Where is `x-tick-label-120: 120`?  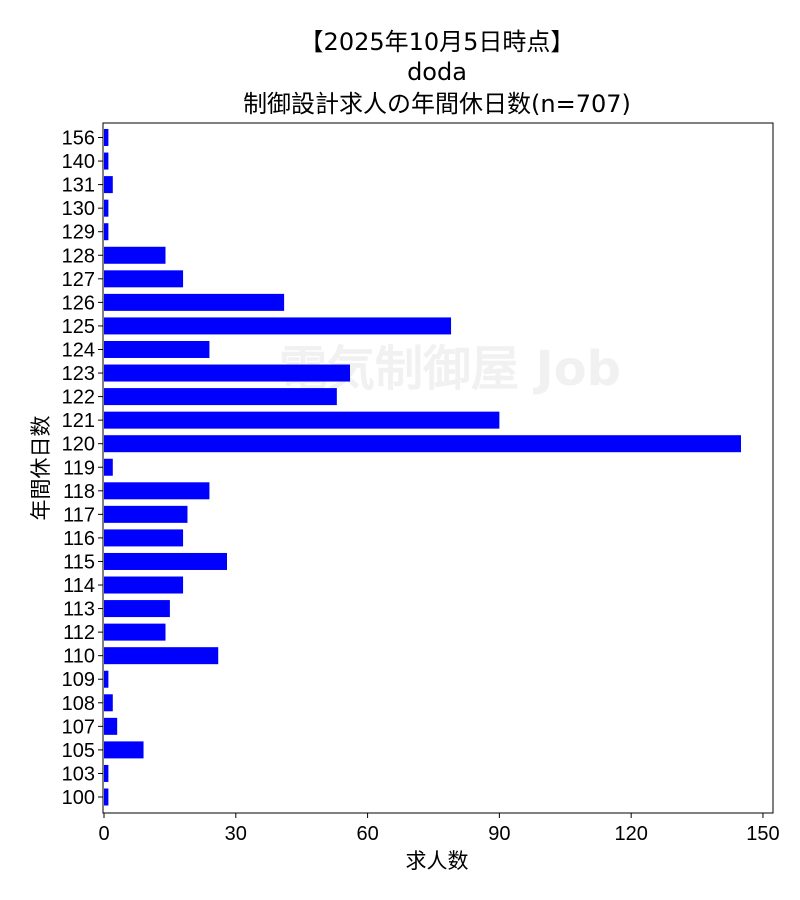
x-tick-label-120: 120 is located at coordinates (630, 834).